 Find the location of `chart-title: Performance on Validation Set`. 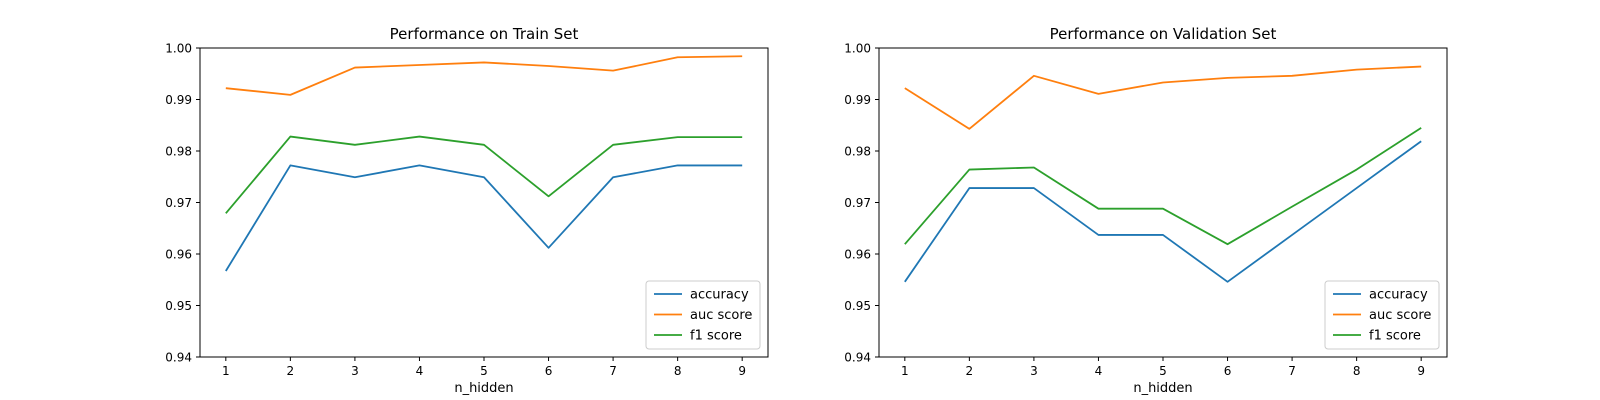

chart-title: Performance on Validation Set is located at coordinates (1163, 34).